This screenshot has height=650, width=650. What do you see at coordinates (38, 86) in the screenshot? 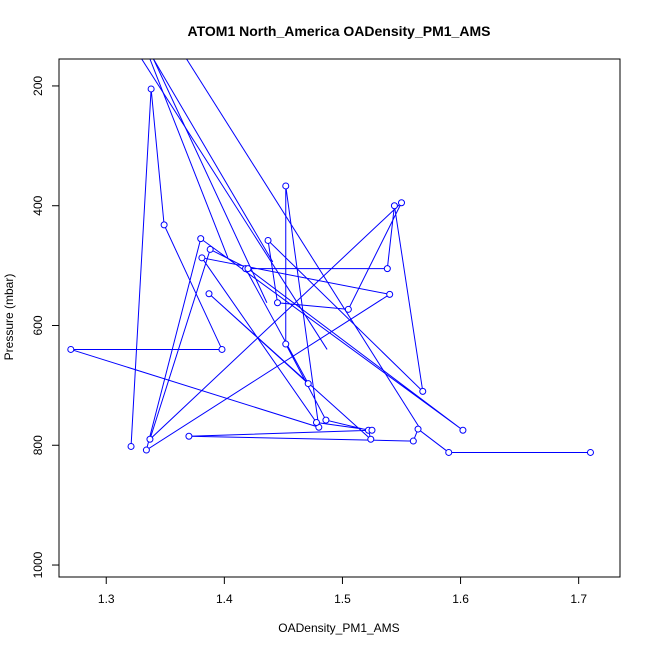
I see `y-tick-label: 200` at bounding box center [38, 86].